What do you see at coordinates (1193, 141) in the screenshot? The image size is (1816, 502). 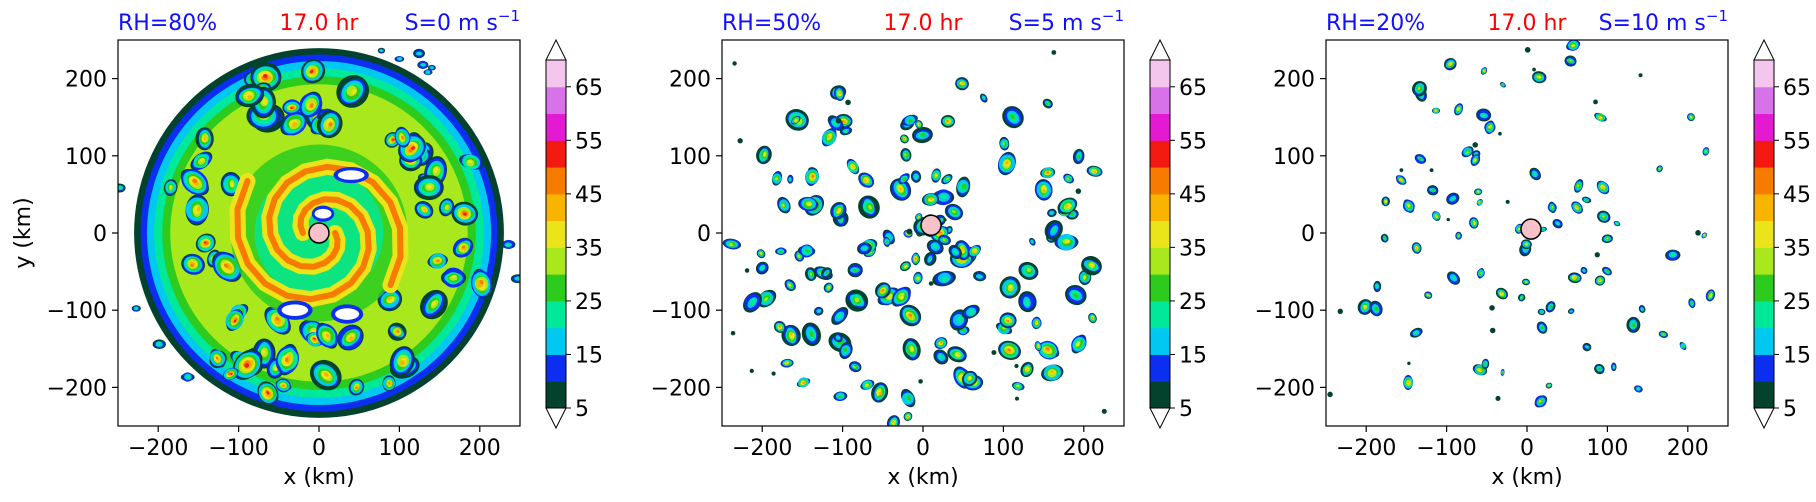 I see `colorbar-tick-label: 55` at bounding box center [1193, 141].